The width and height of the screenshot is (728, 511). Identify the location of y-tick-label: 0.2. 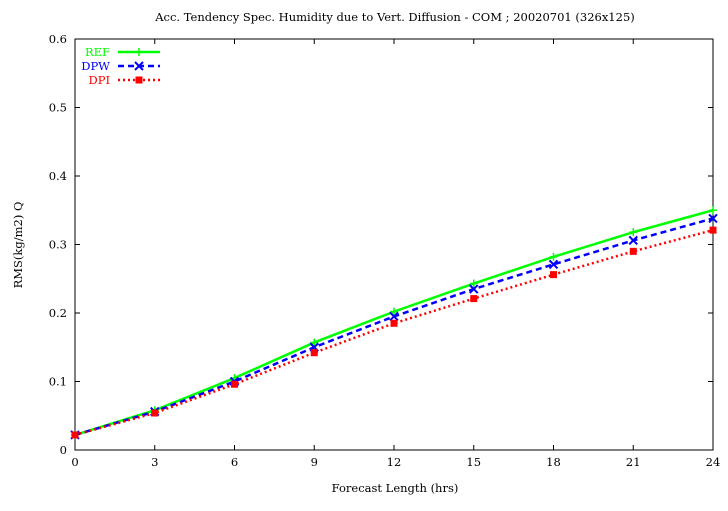
(58, 313).